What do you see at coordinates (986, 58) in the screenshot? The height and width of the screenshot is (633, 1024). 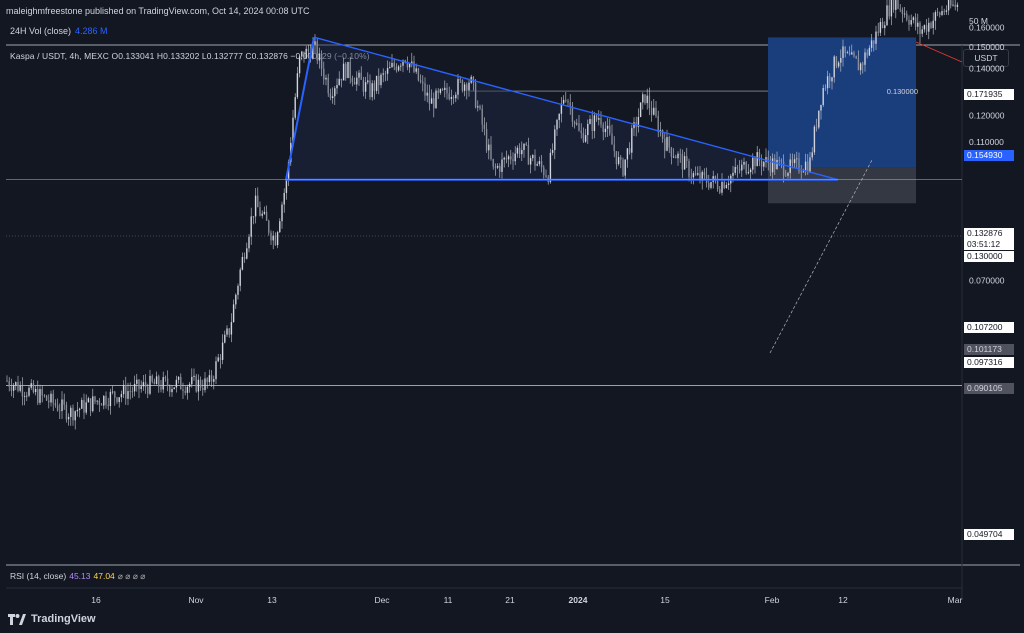 I see `currency-button: USDT` at bounding box center [986, 58].